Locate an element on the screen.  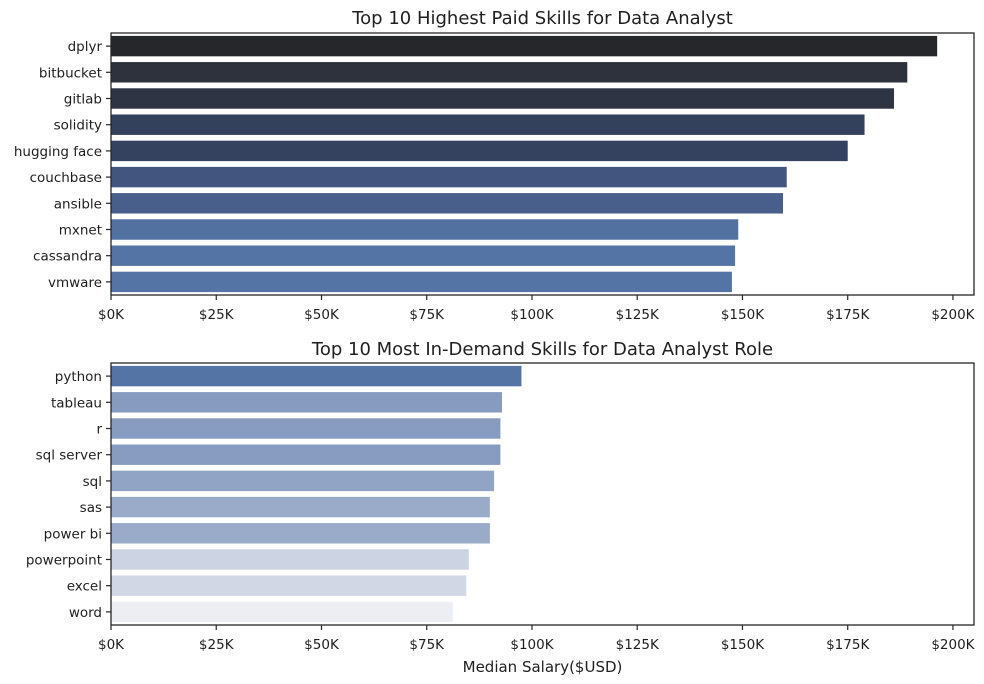
bar-gitlab is located at coordinates (503, 98).